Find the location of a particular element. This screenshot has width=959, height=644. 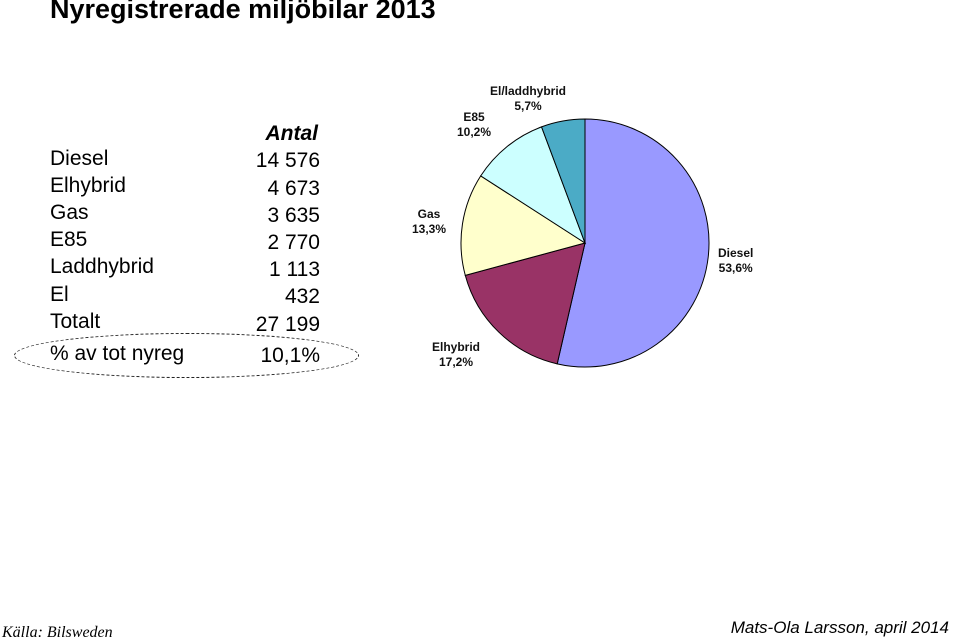

pie-label-e85-name: E85 is located at coordinates (474, 117).